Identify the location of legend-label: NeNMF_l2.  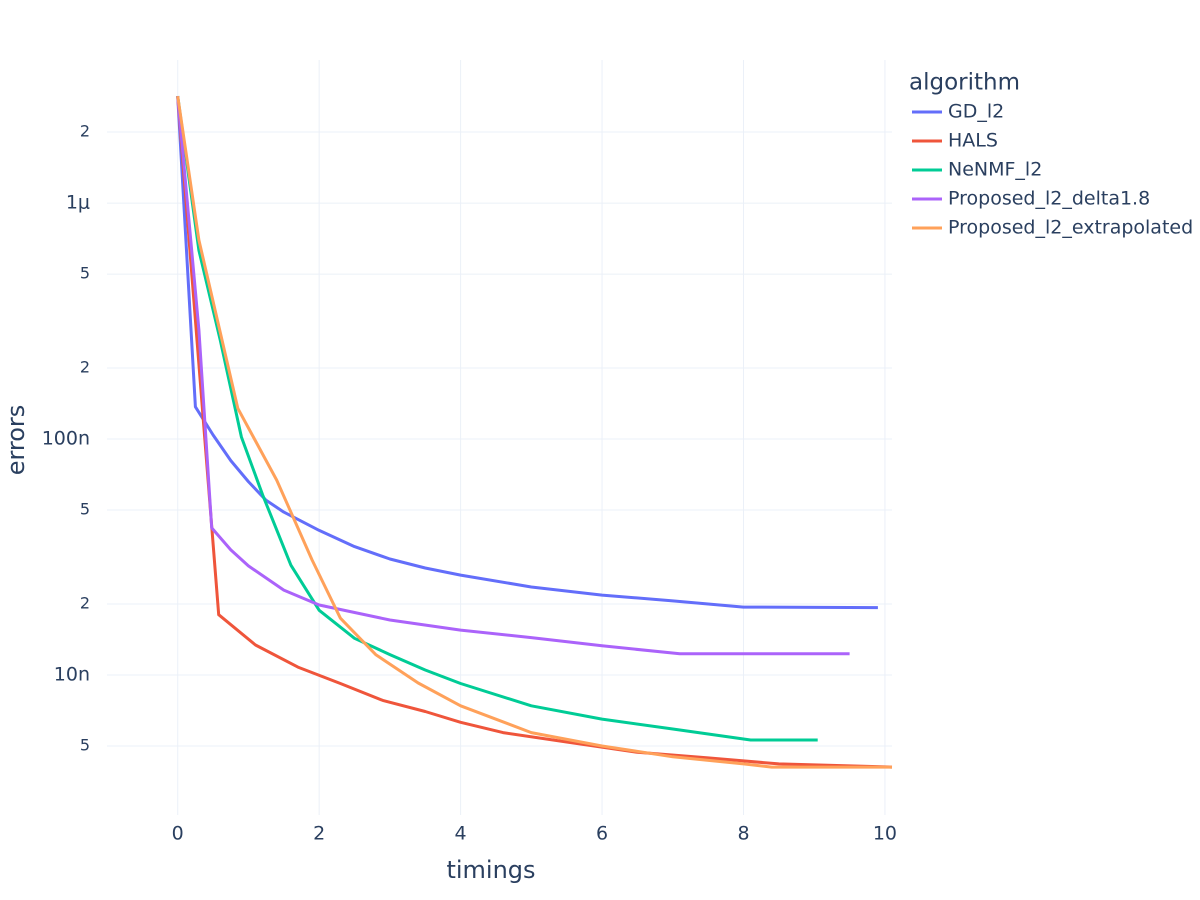
(995, 170).